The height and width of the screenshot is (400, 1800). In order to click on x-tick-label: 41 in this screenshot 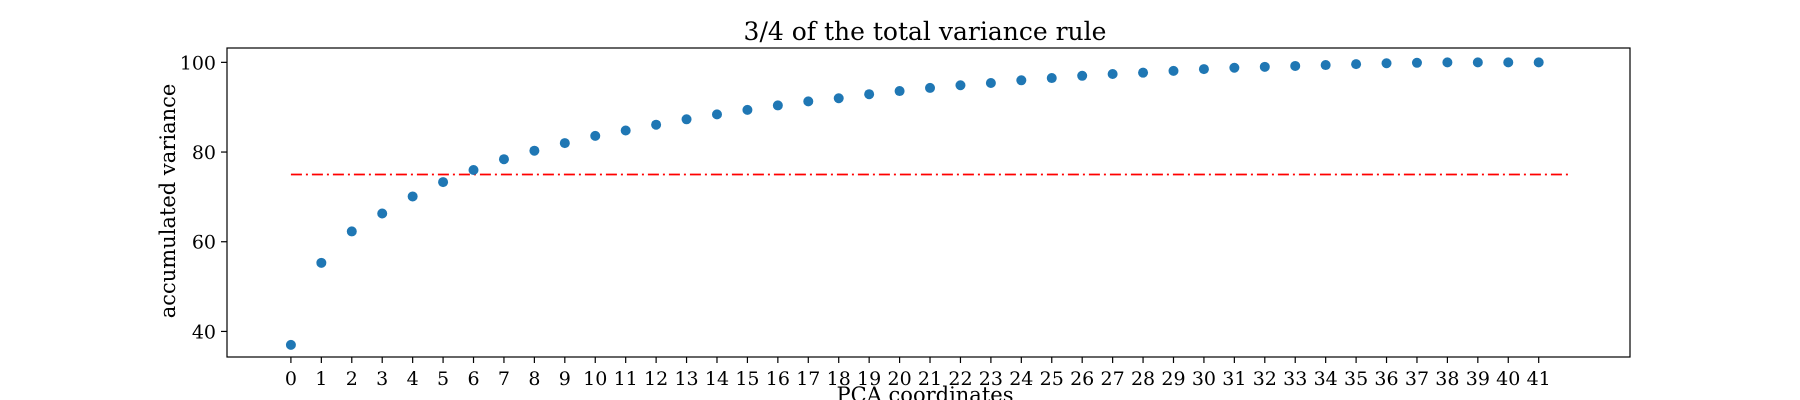, I will do `click(1539, 379)`.